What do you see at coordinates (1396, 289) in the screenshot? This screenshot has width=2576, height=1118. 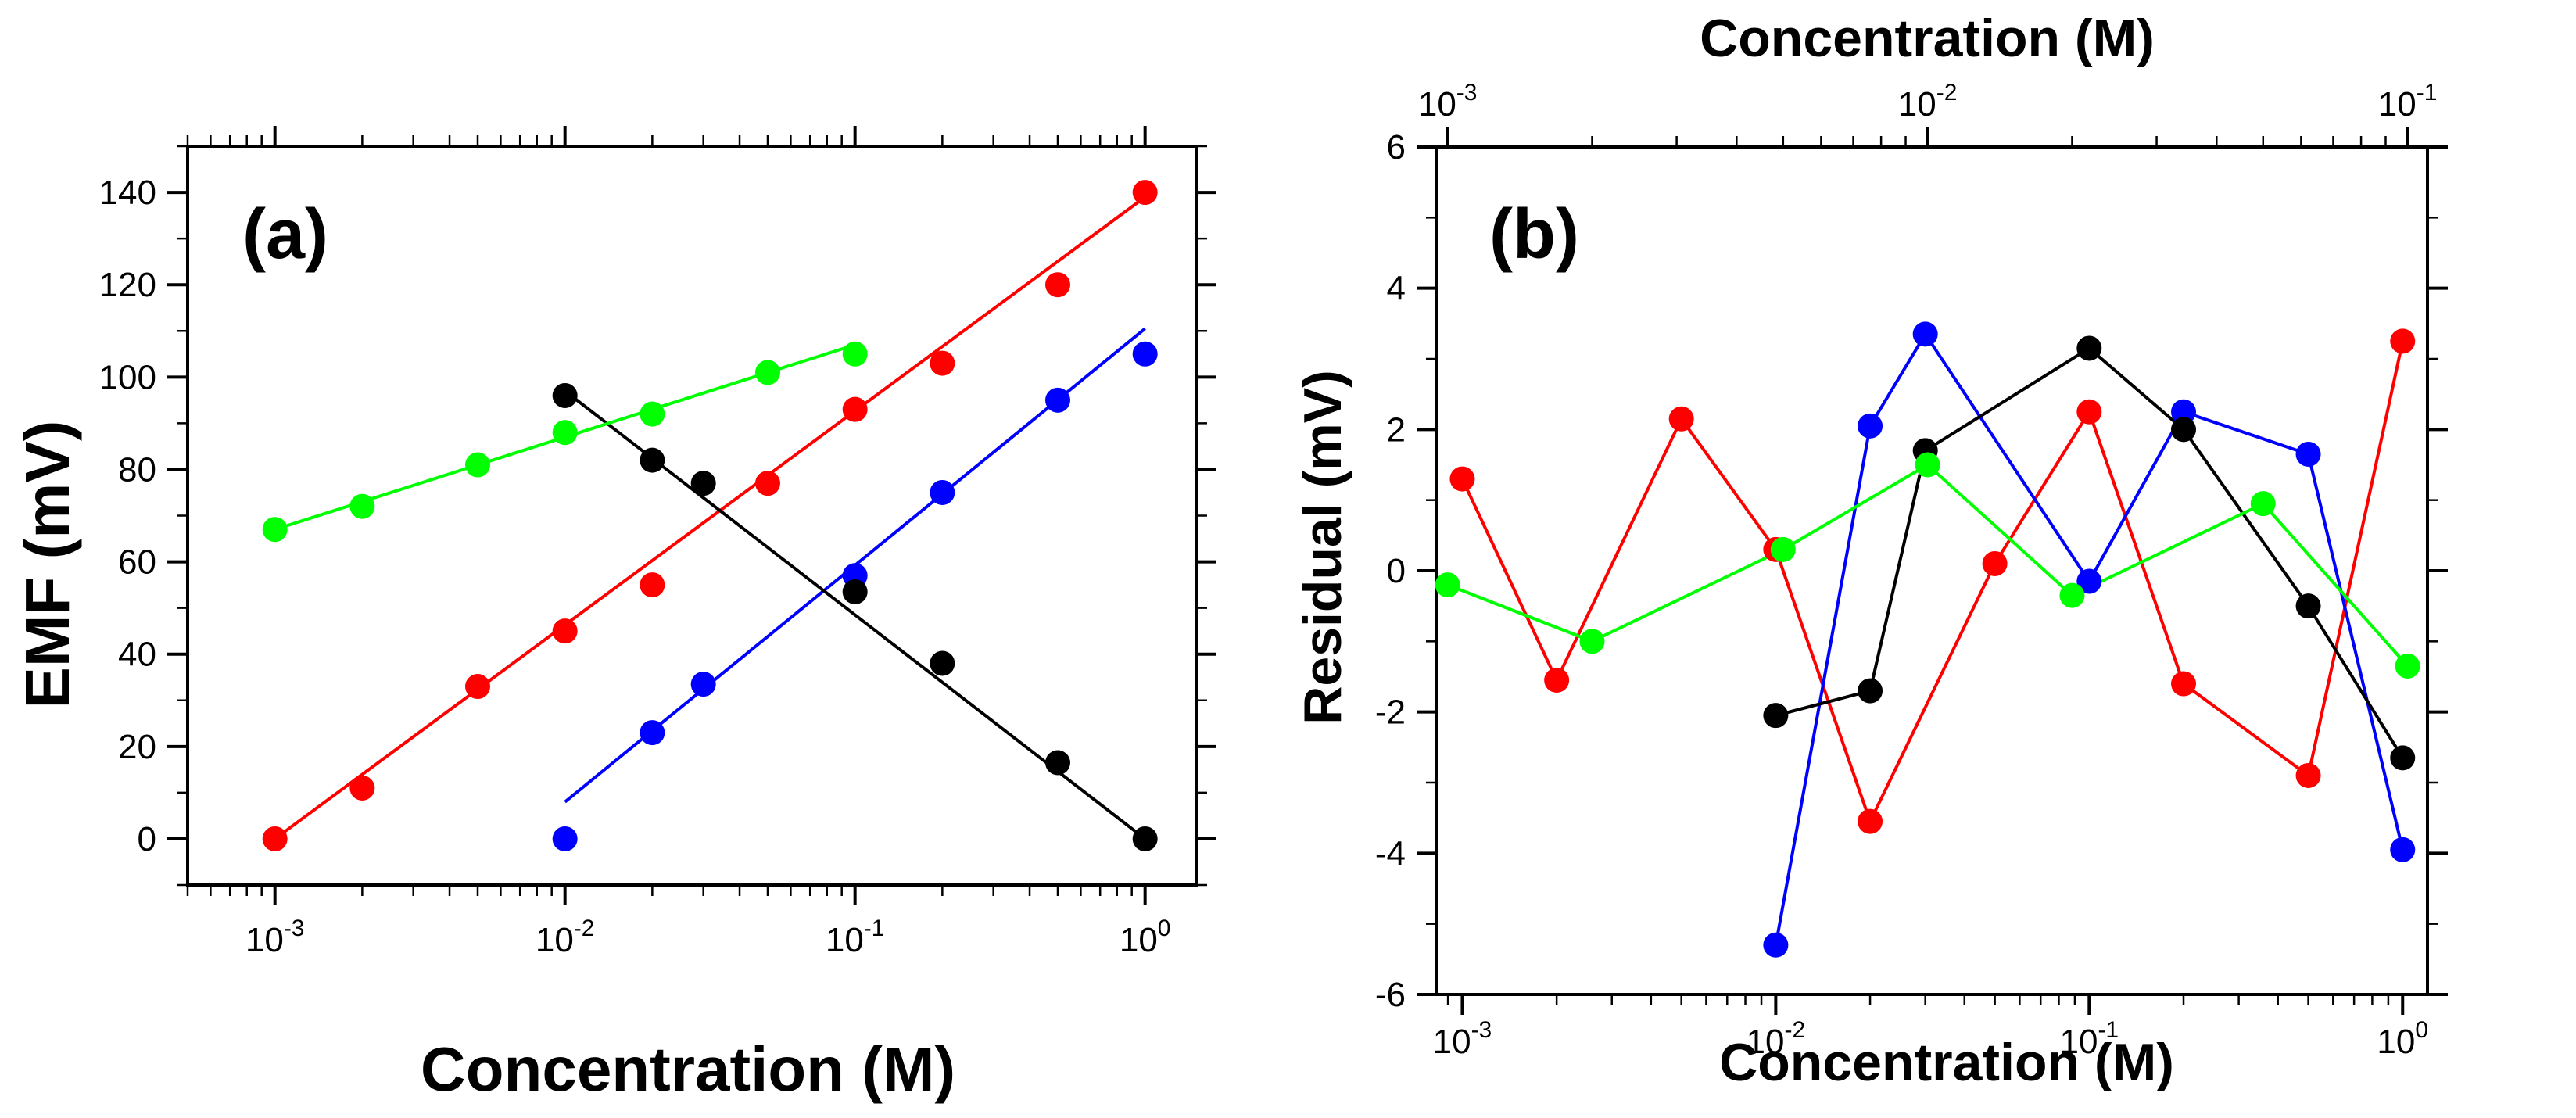 I see `panel-b-ytick-label: 4` at bounding box center [1396, 289].